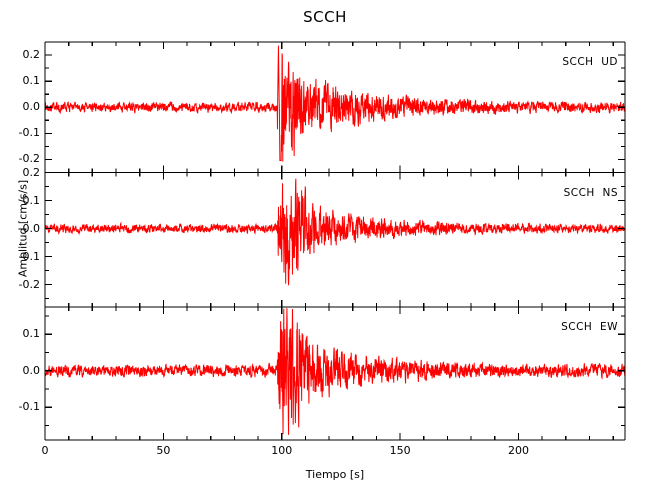  Describe the element at coordinates (335, 474) in the screenshot. I see `x-axis-label: Tiempo [s]` at that location.